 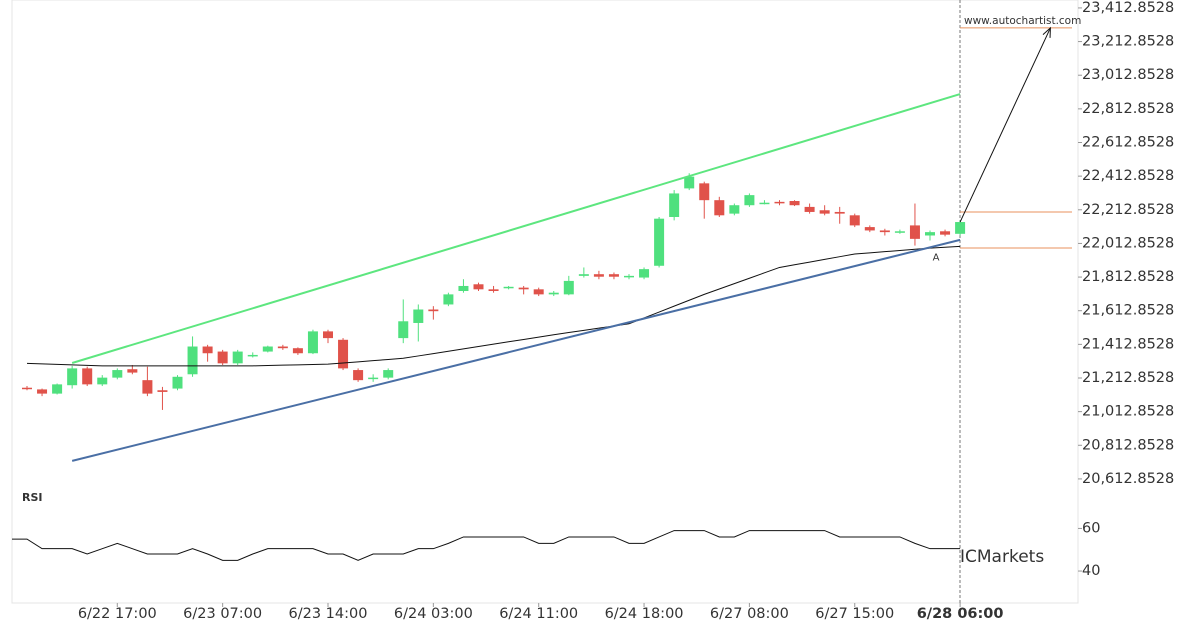 I want to click on y-tick-label: 23,412.8528, so click(x=1128, y=8).